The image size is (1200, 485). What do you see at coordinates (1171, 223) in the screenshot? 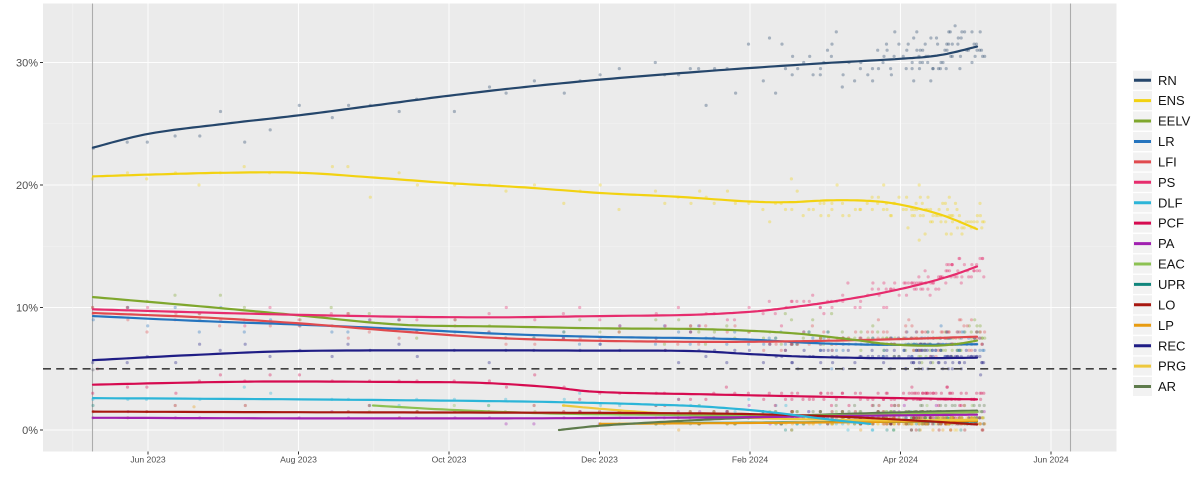
I see `svg-text: PCF` at bounding box center [1171, 223].